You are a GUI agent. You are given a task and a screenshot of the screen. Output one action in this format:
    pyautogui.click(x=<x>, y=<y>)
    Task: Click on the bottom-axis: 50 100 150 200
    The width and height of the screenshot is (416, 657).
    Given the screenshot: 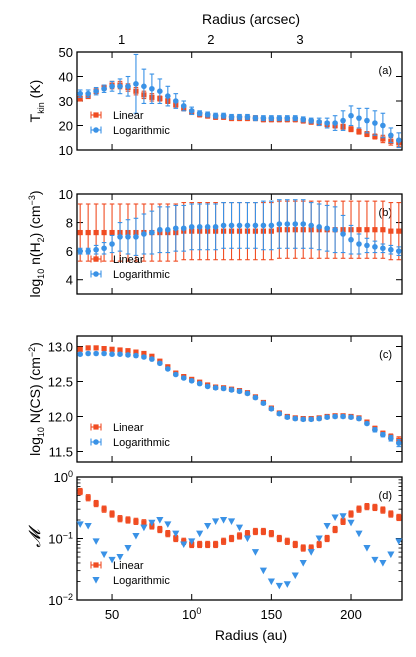 What is the action you would take?
    pyautogui.click(x=233, y=614)
    